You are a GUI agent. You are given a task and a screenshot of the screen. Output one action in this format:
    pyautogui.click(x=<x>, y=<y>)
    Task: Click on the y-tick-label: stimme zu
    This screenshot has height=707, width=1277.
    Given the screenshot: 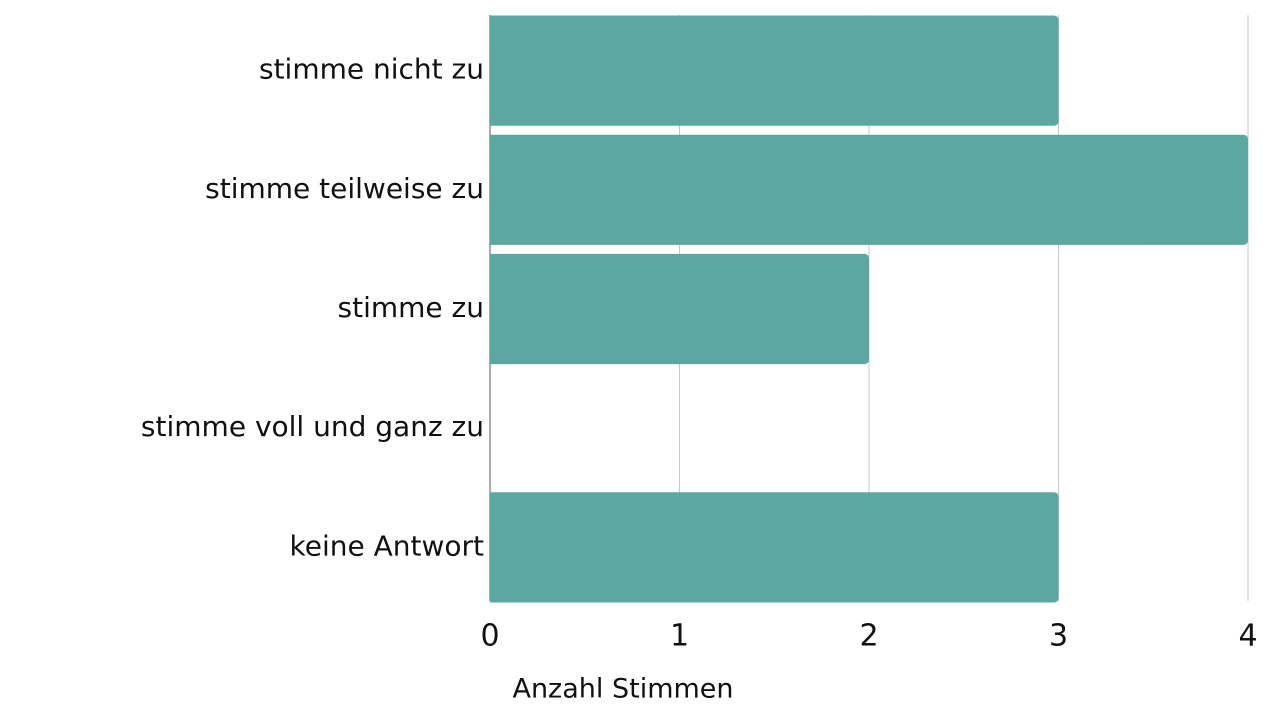 What is the action you would take?
    pyautogui.click(x=411, y=307)
    